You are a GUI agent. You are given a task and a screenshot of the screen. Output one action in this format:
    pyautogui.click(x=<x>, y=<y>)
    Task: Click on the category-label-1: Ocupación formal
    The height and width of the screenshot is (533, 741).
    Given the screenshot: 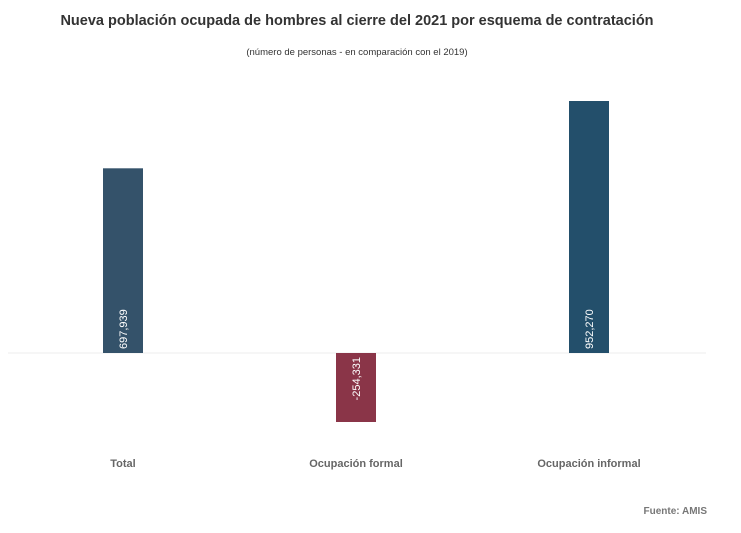 What is the action you would take?
    pyautogui.click(x=356, y=464)
    